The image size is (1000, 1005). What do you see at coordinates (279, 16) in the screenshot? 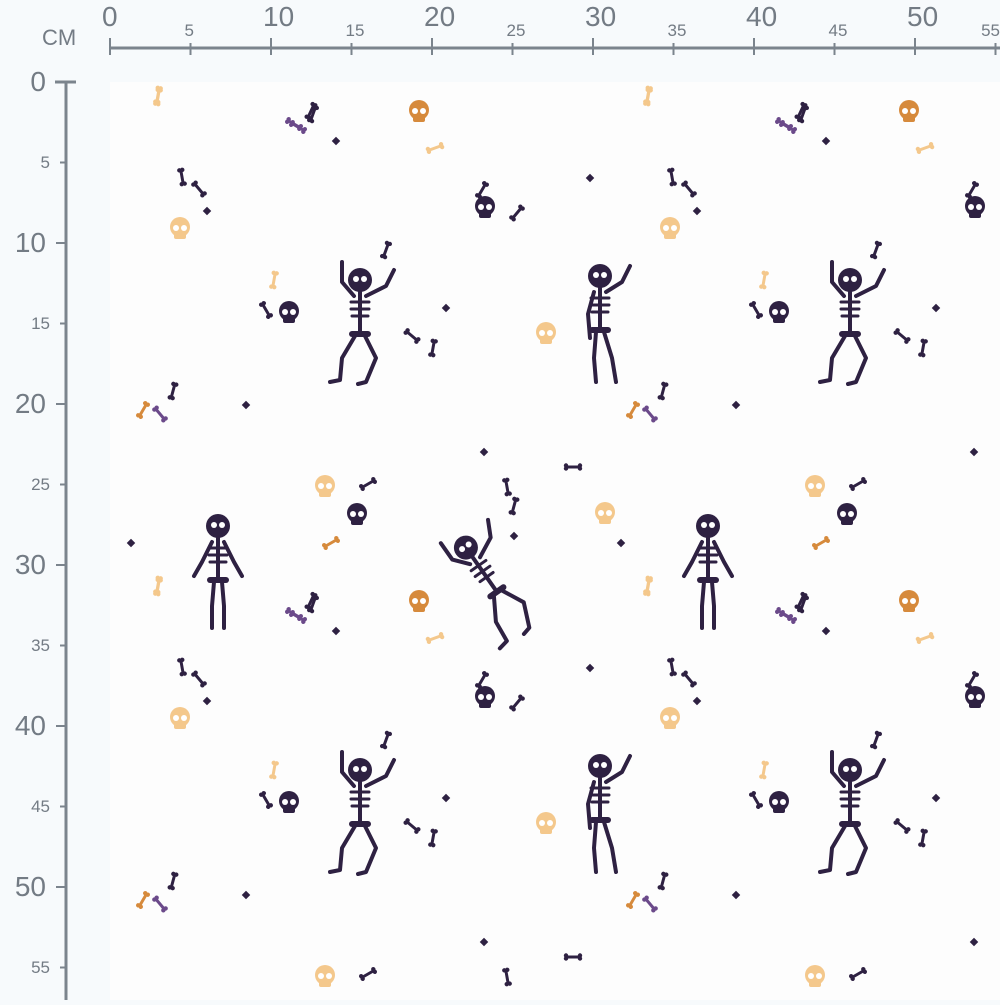
I see `horizontal-ruler-label: 10` at bounding box center [279, 16].